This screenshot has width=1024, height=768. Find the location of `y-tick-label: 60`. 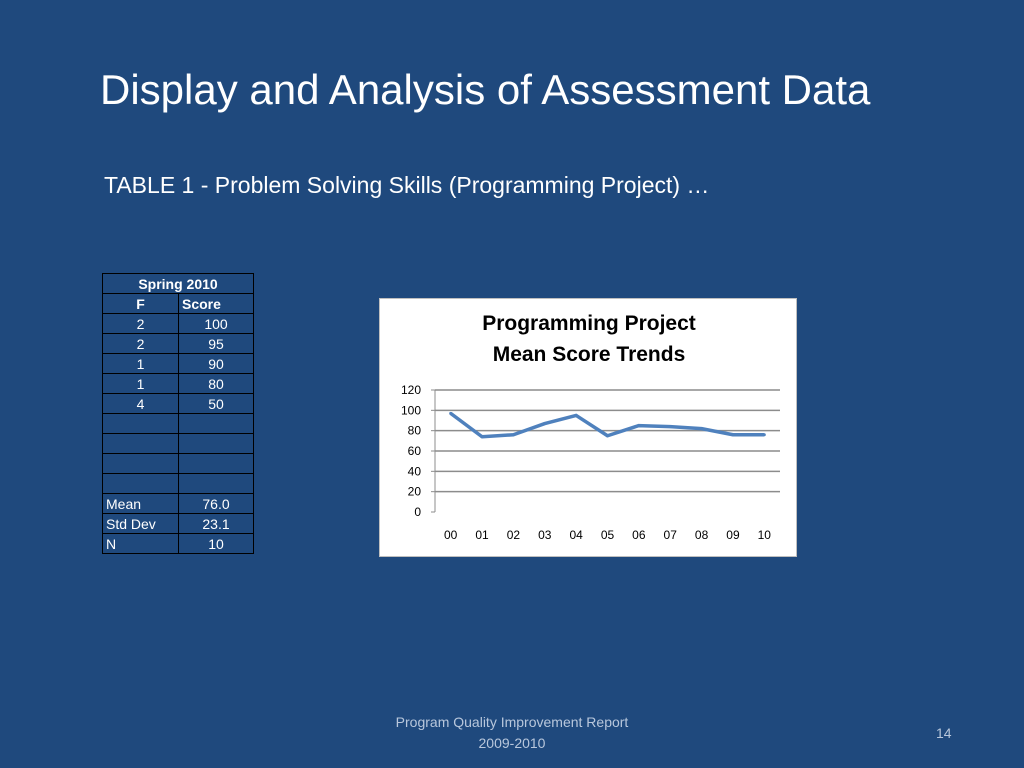

y-tick-label: 60 is located at coordinates (415, 451).